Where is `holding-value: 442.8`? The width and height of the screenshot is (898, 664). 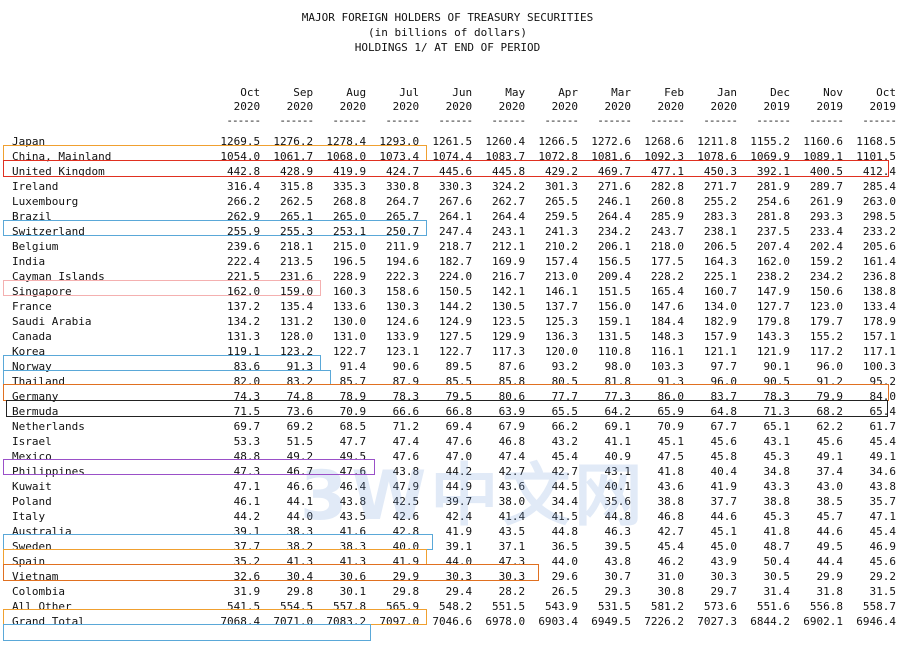 holding-value: 442.8 is located at coordinates (244, 171).